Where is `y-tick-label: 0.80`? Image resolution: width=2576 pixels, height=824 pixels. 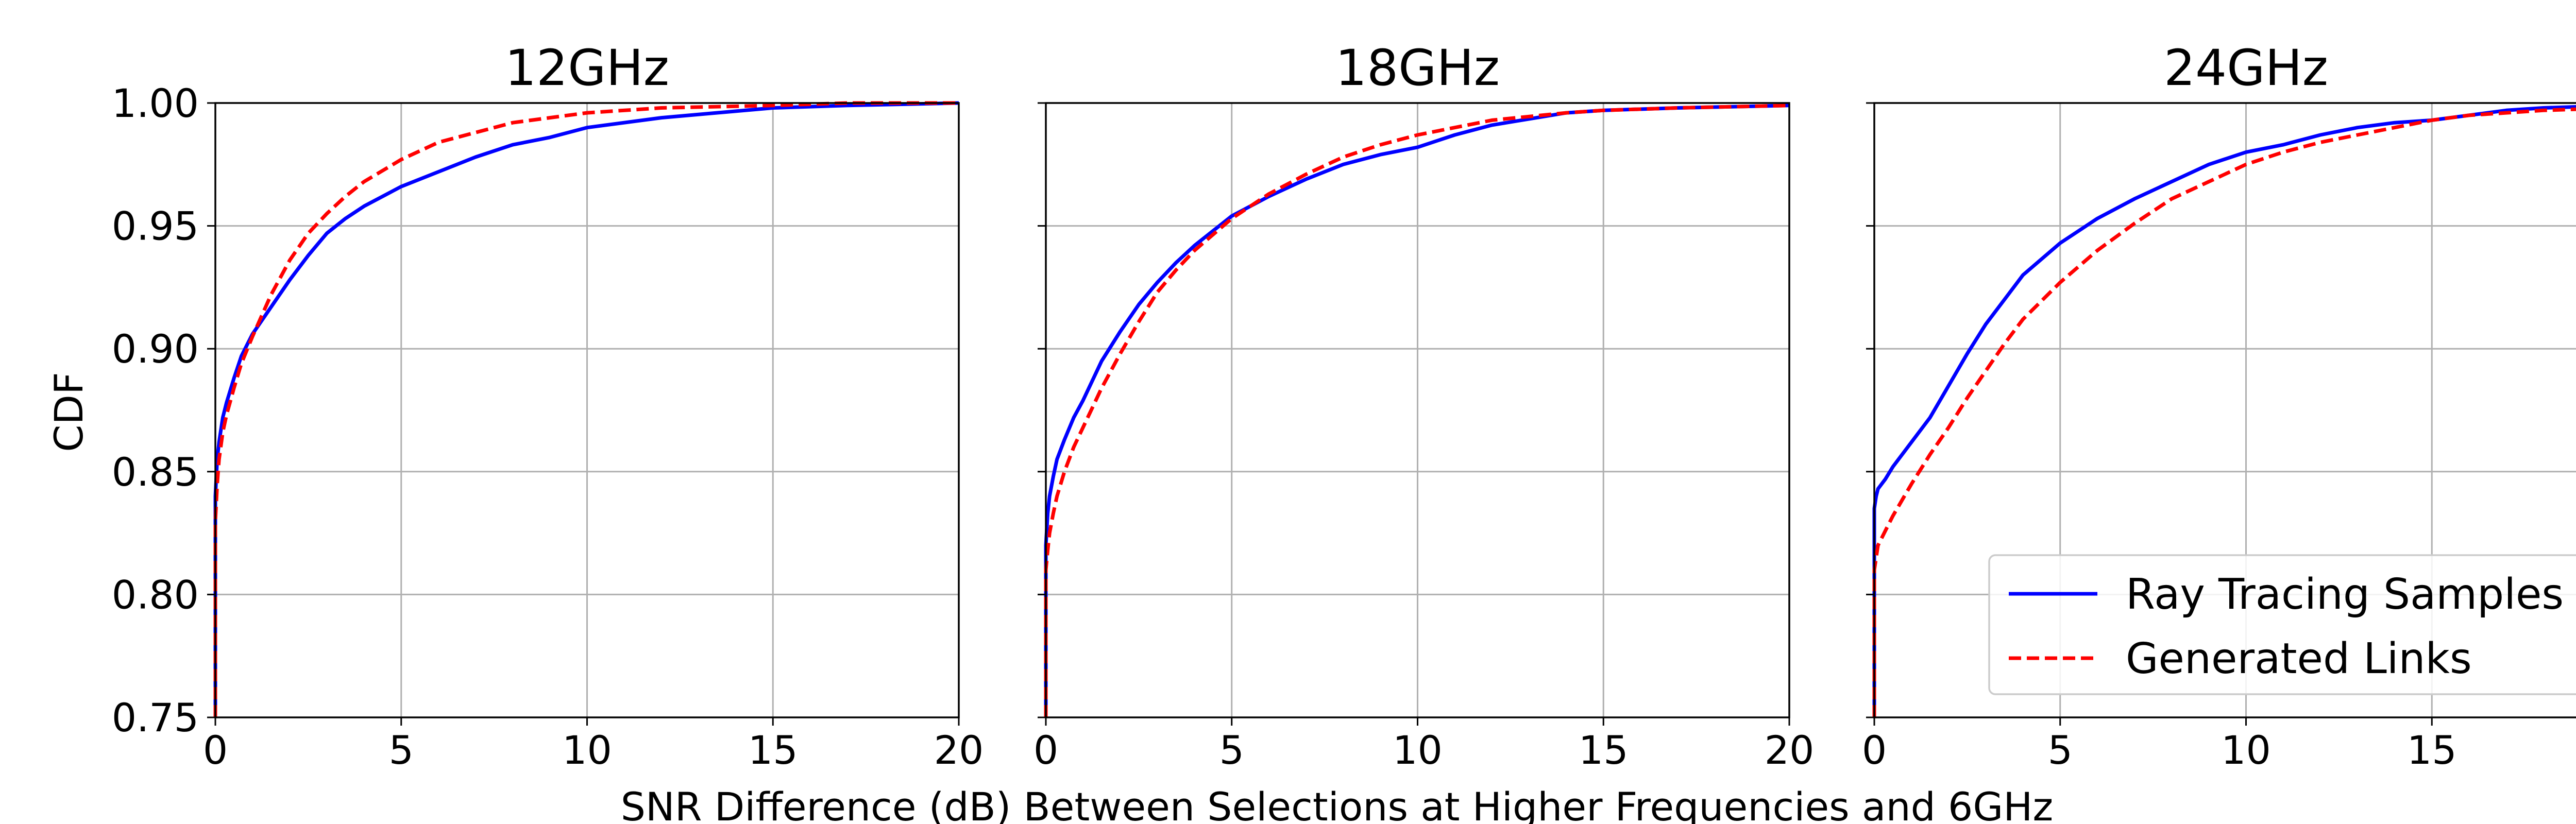
y-tick-label: 0.80 is located at coordinates (155, 595).